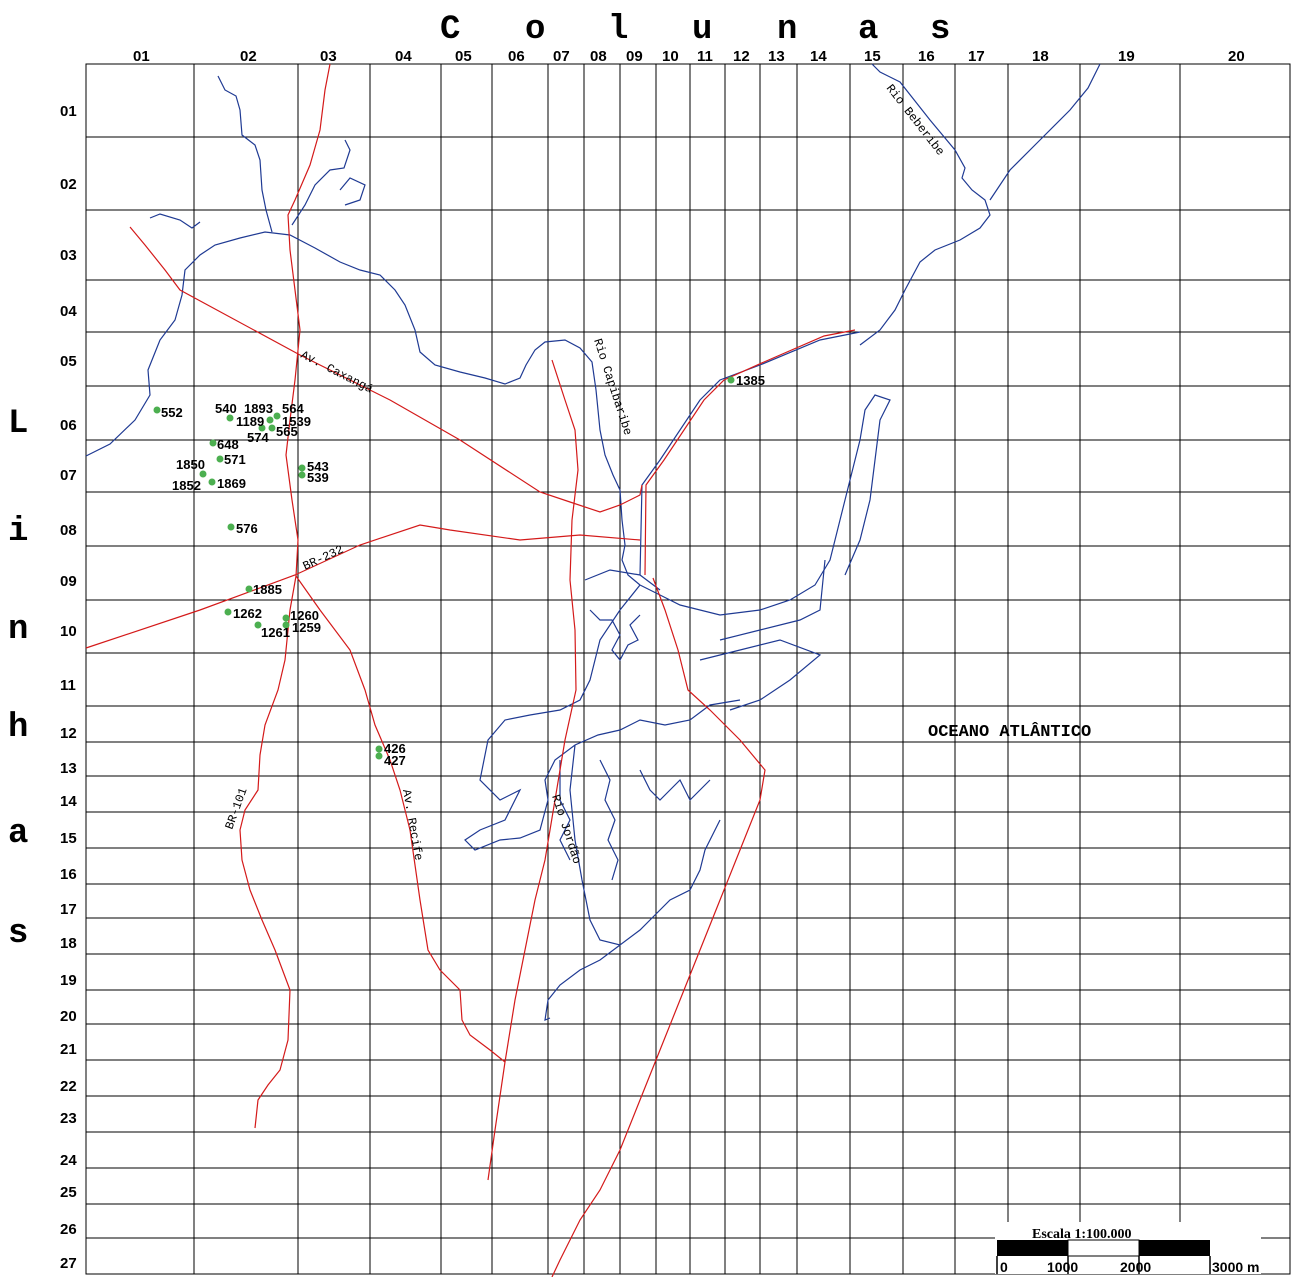 Image resolution: width=1298 pixels, height=1277 pixels. Describe the element at coordinates (18, 834) in the screenshot. I see `rows-title-letter: a` at that location.